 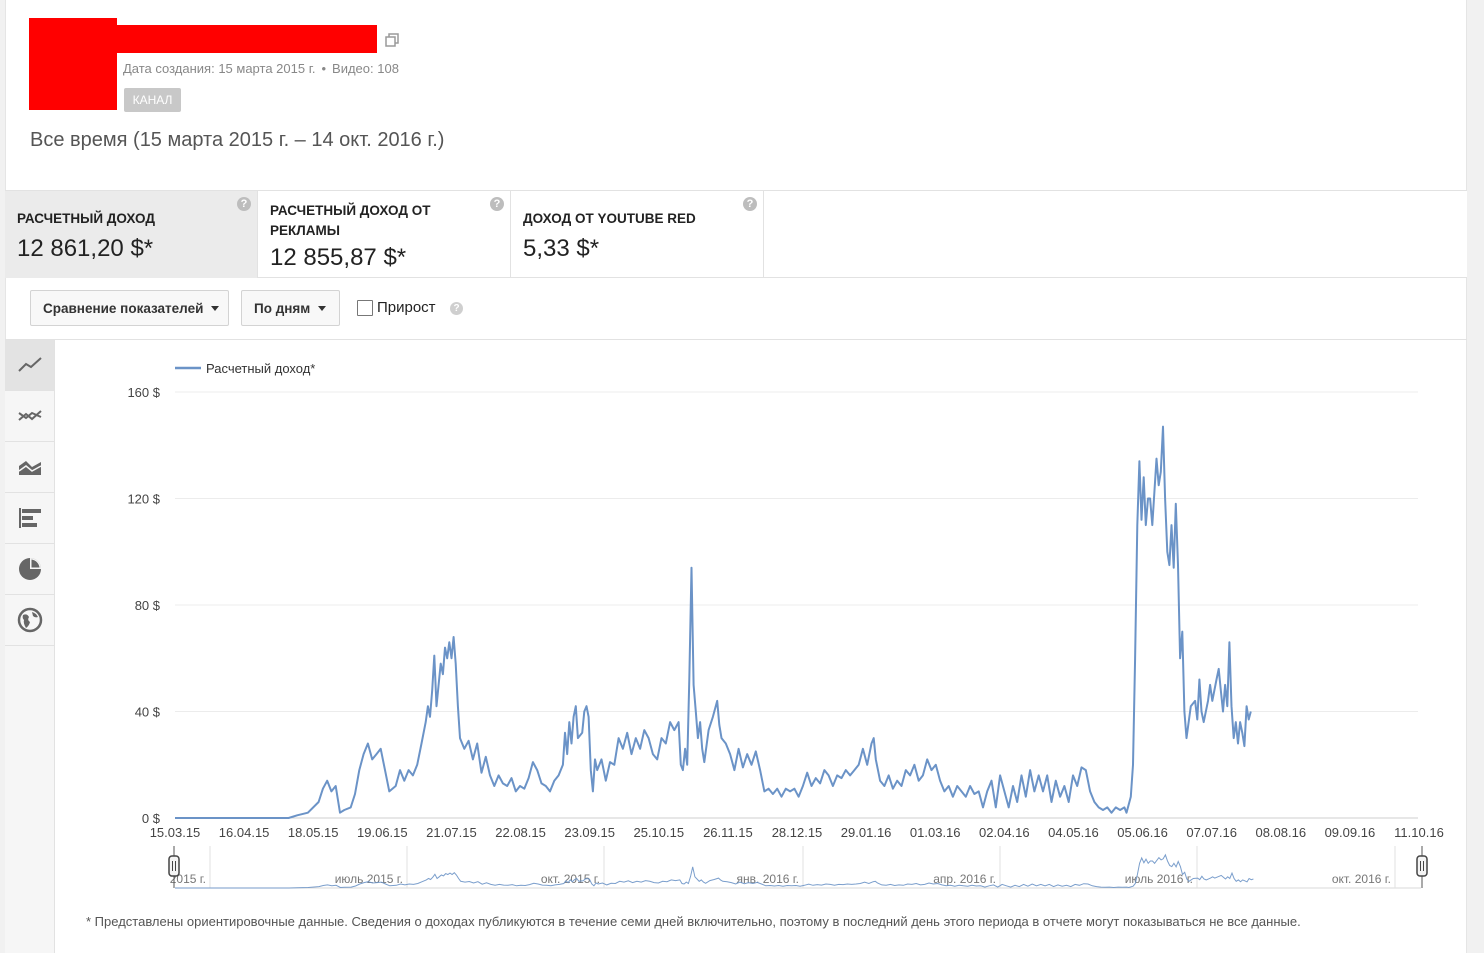 What do you see at coordinates (451, 832) in the screenshot?
I see `x-tick-label: 21.07.15` at bounding box center [451, 832].